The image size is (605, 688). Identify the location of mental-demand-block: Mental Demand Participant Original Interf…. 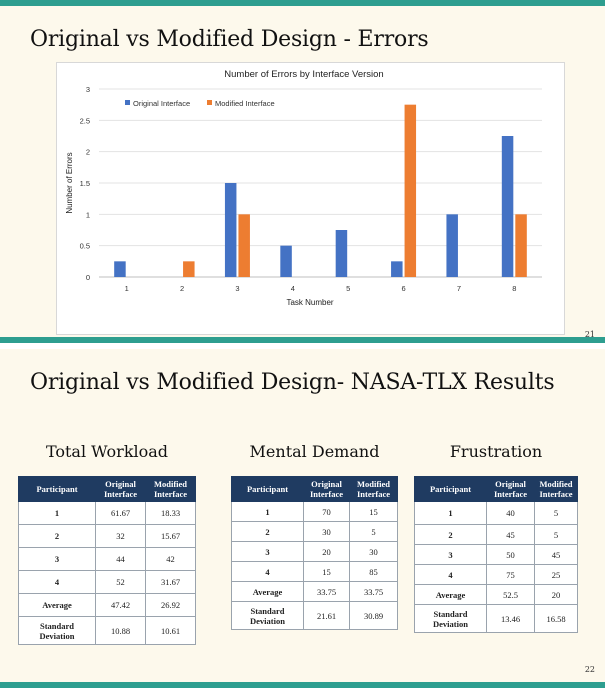
(314, 536).